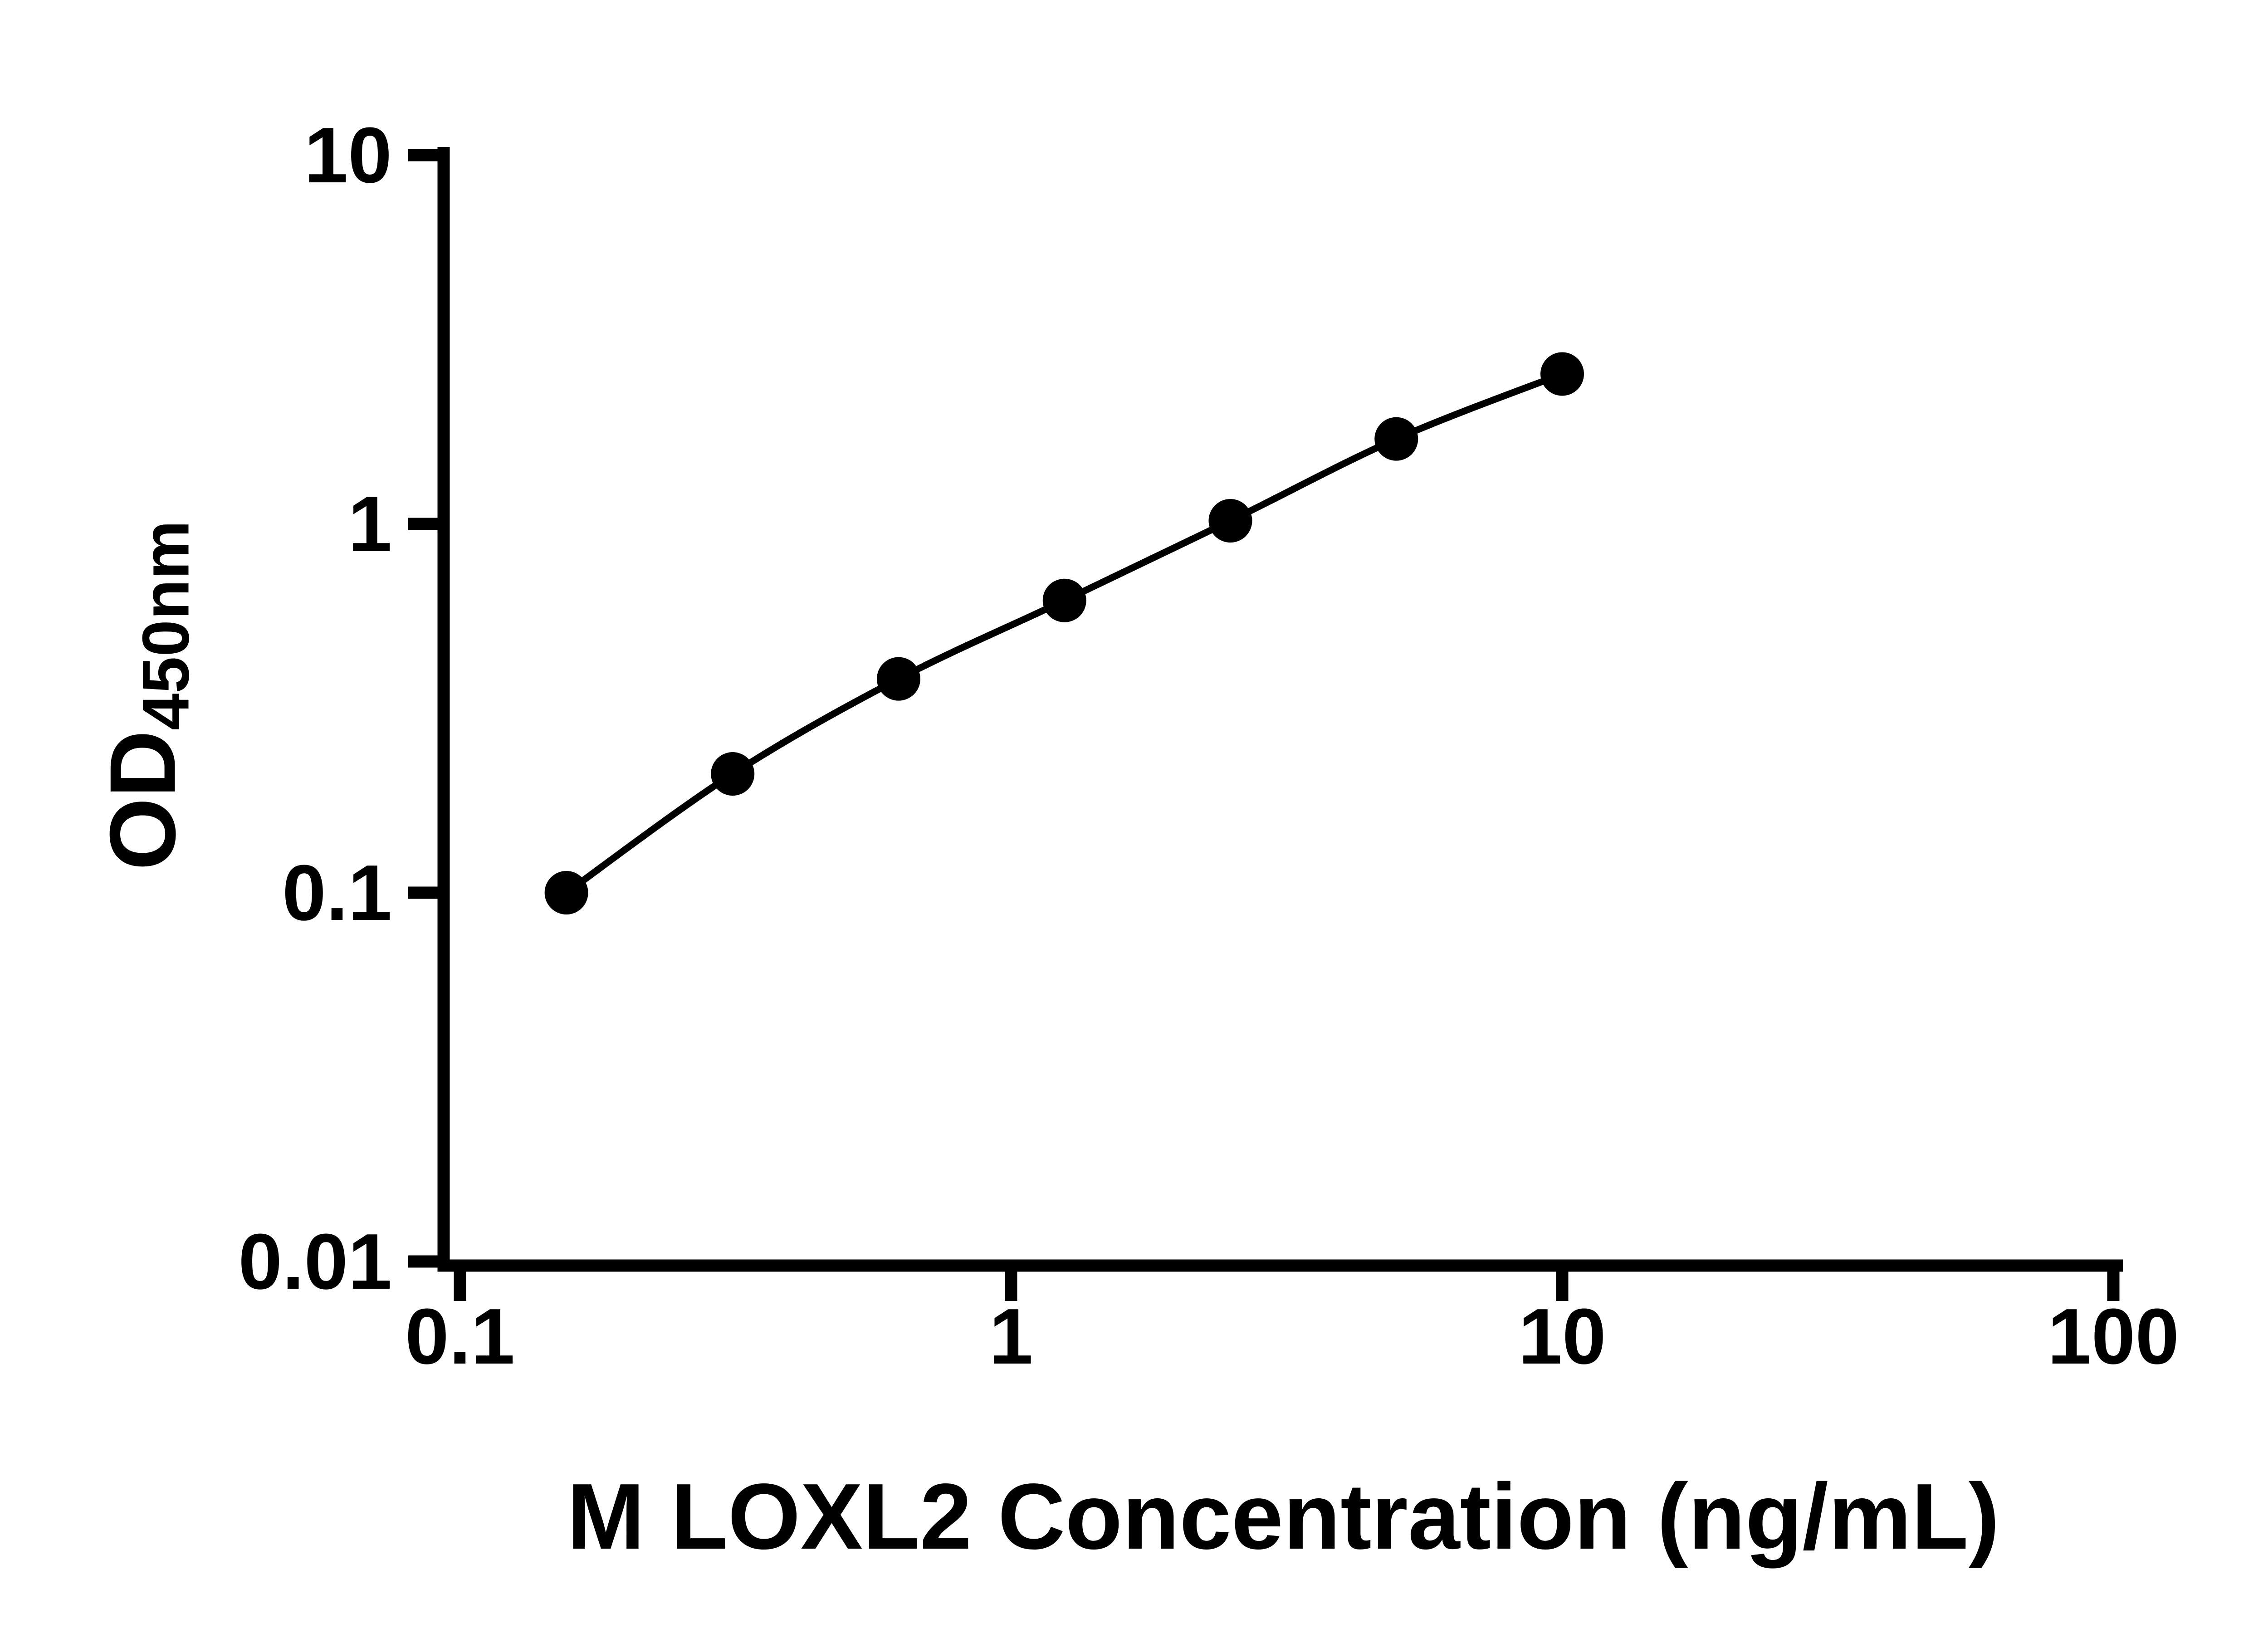  I want to click on y-tick-label: 10, so click(348, 155).